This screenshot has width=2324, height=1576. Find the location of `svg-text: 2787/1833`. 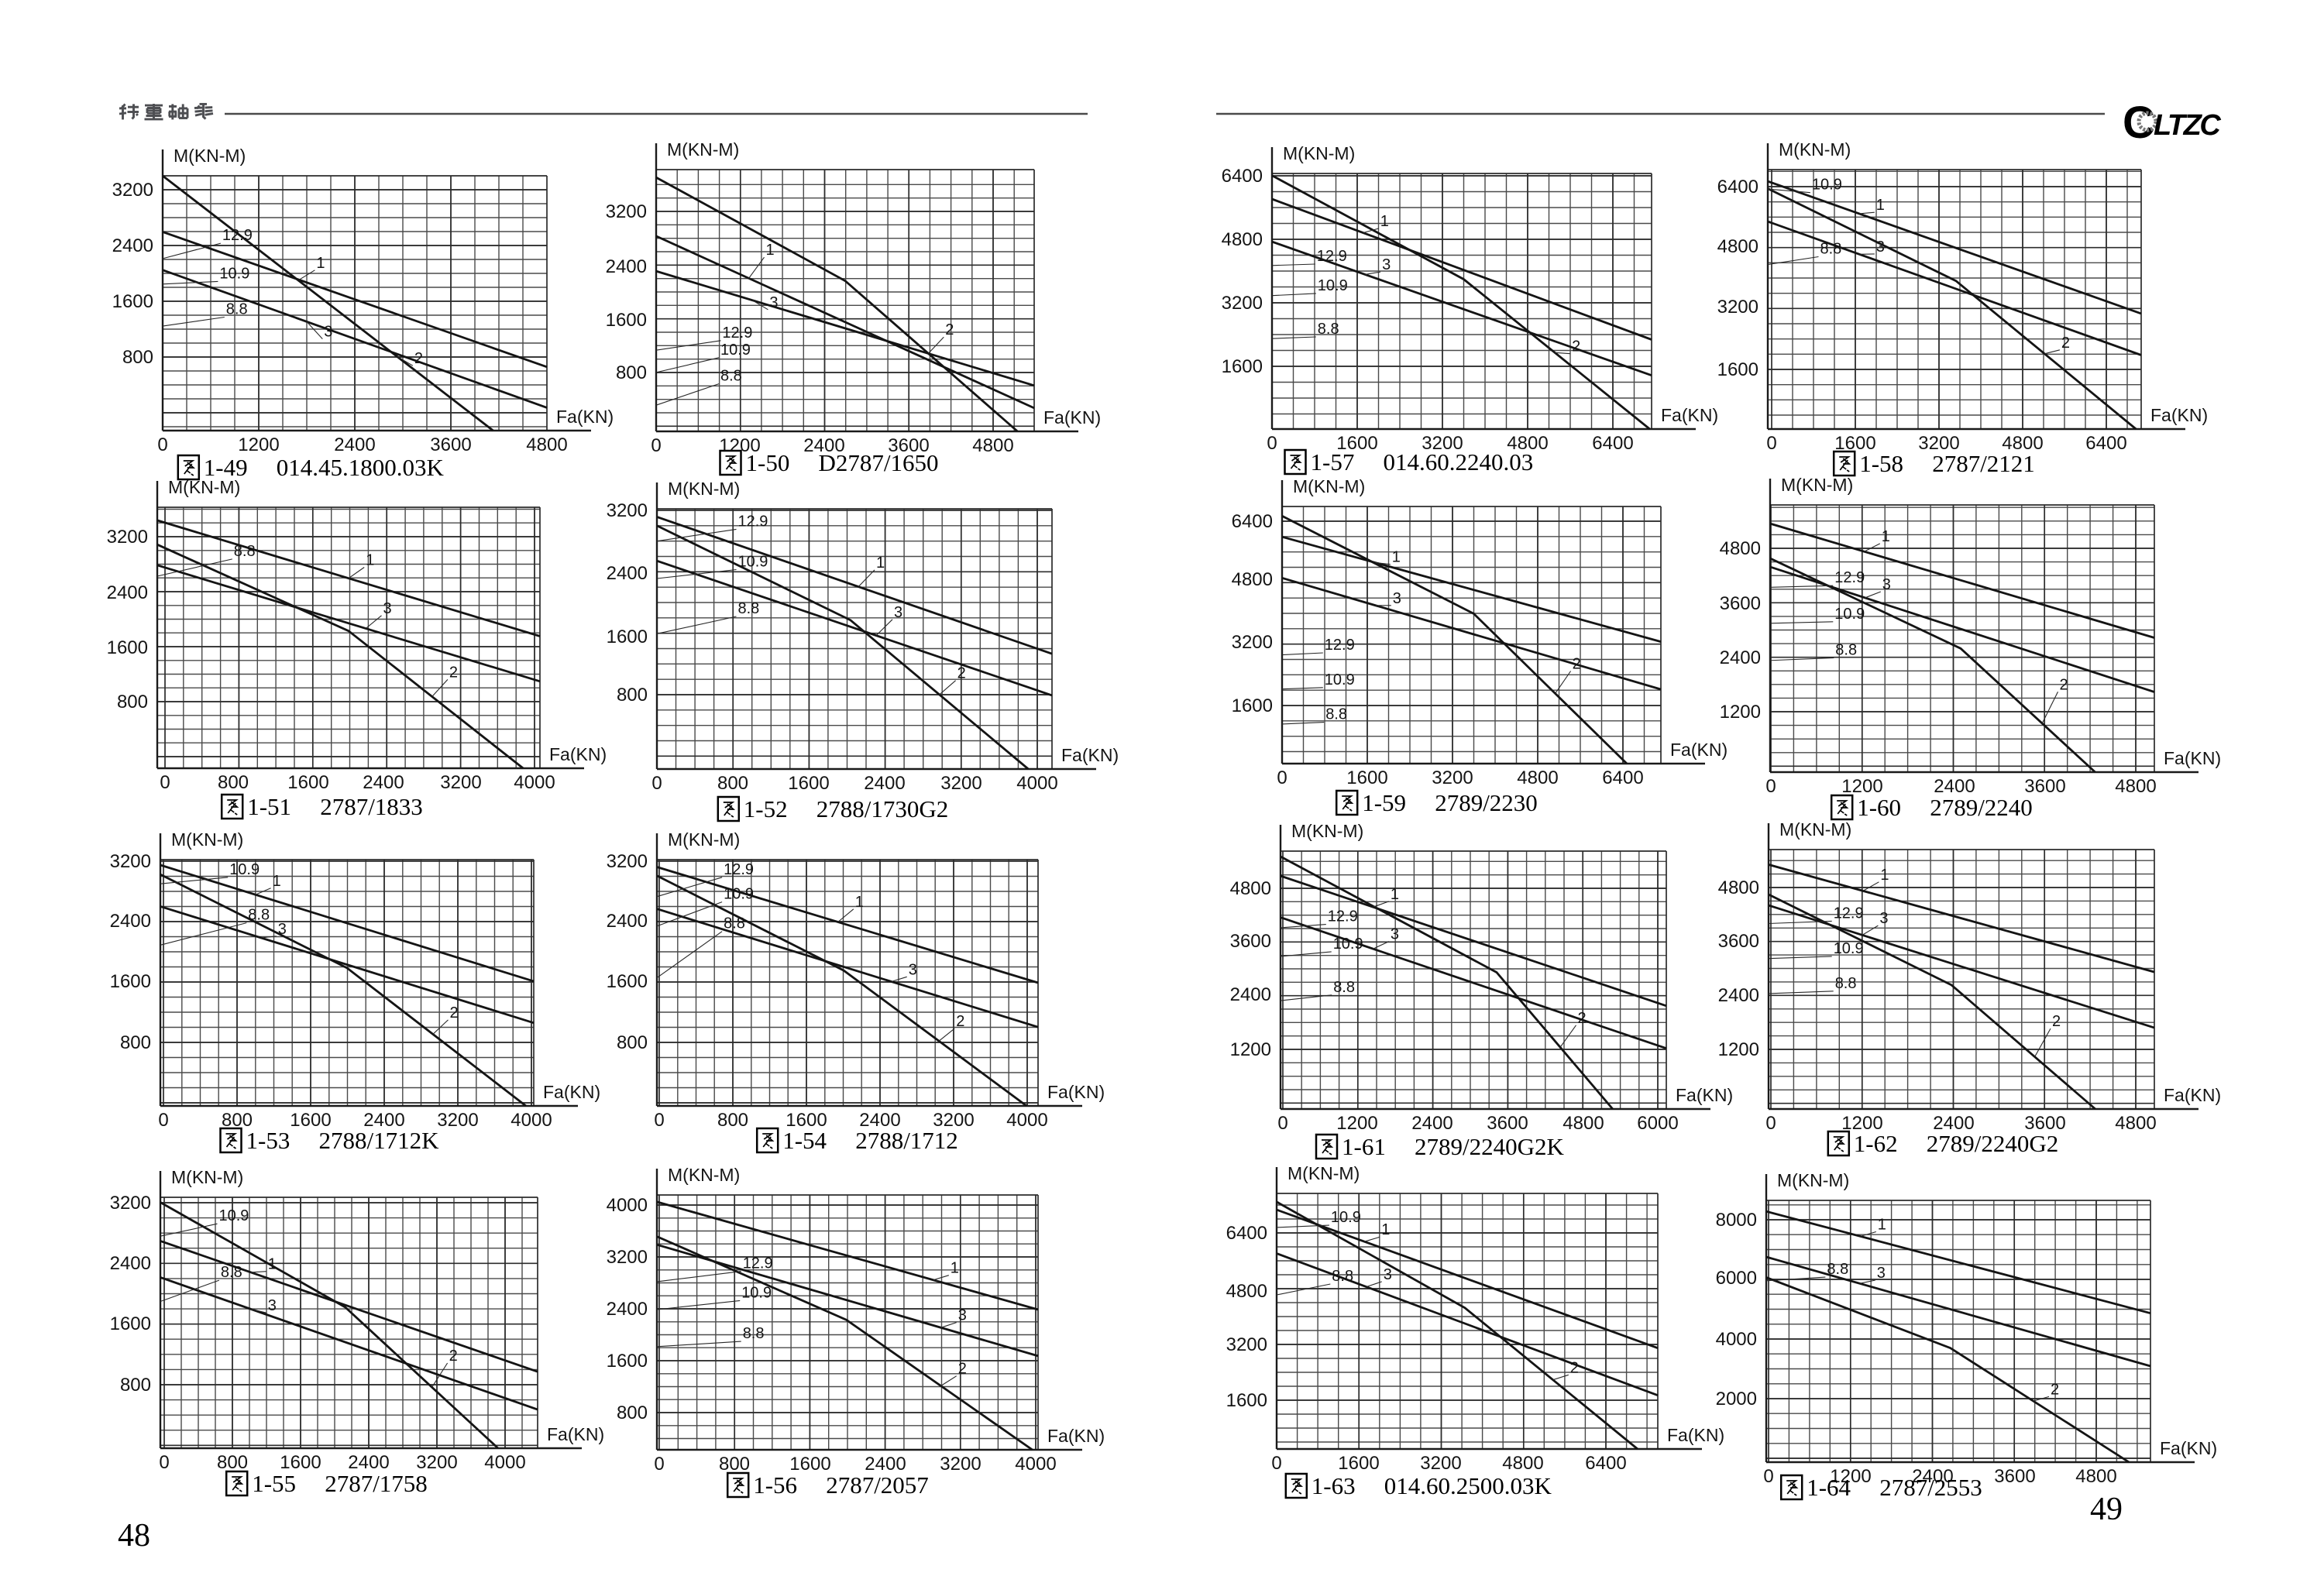

svg-text: 2787/1833 is located at coordinates (371, 806).